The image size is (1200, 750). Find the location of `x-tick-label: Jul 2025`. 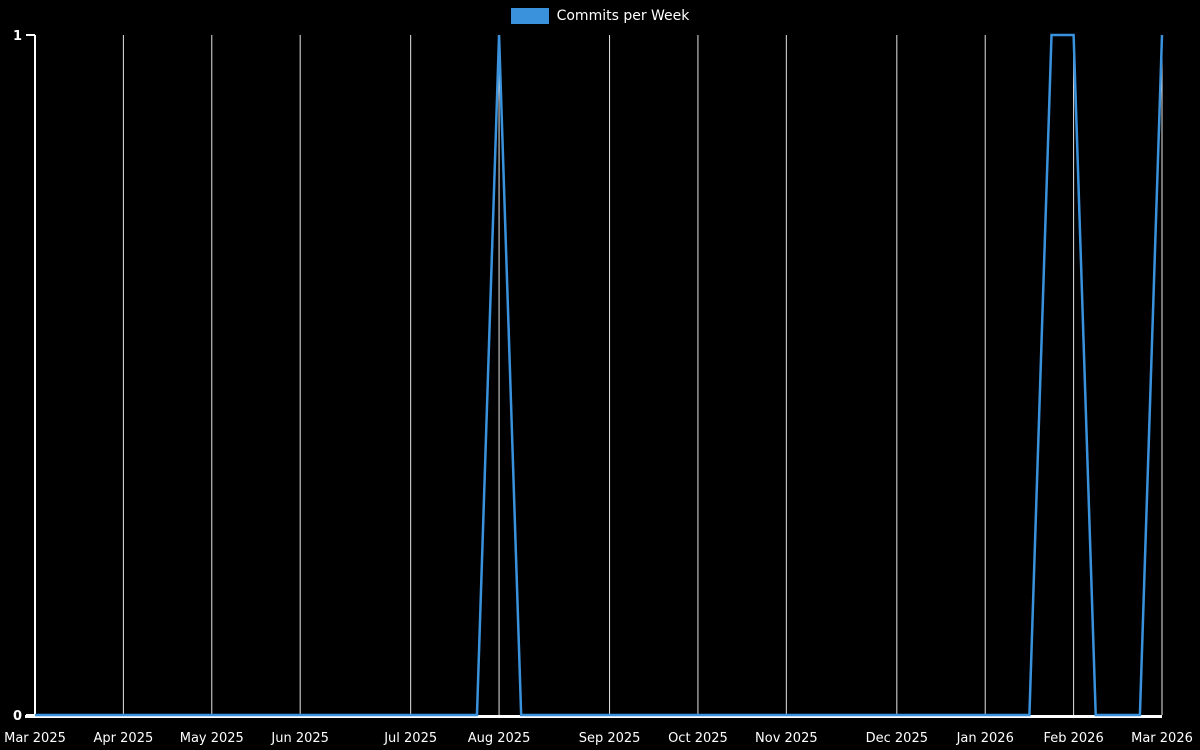

x-tick-label: Jul 2025 is located at coordinates (410, 738).